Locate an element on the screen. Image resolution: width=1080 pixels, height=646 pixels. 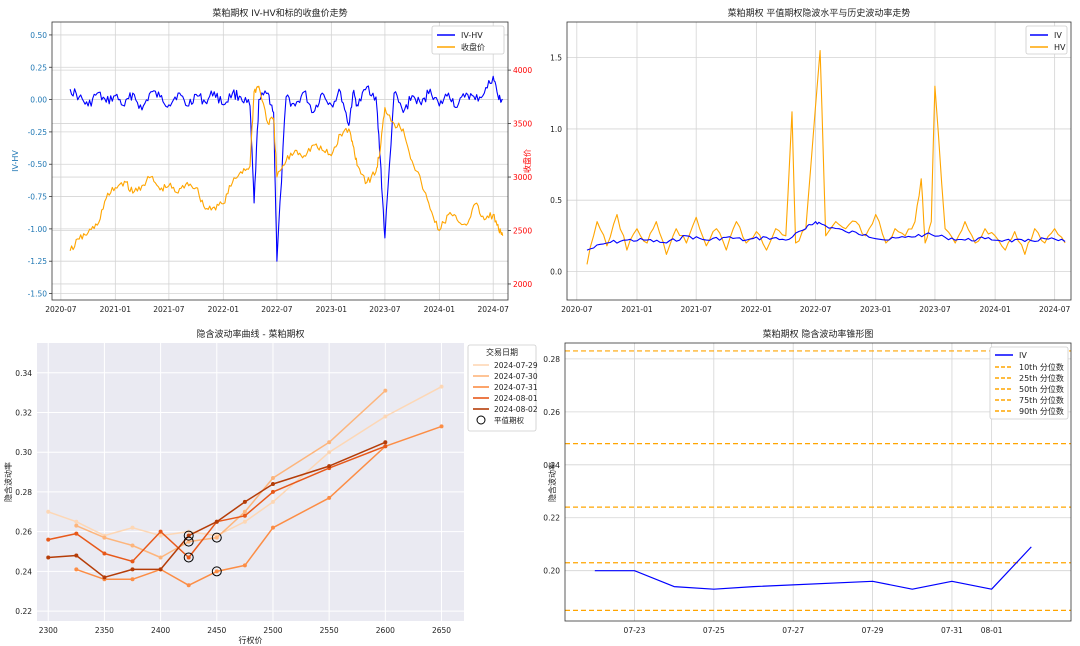
y-tick-label: 0.28 is located at coordinates (23, 492).